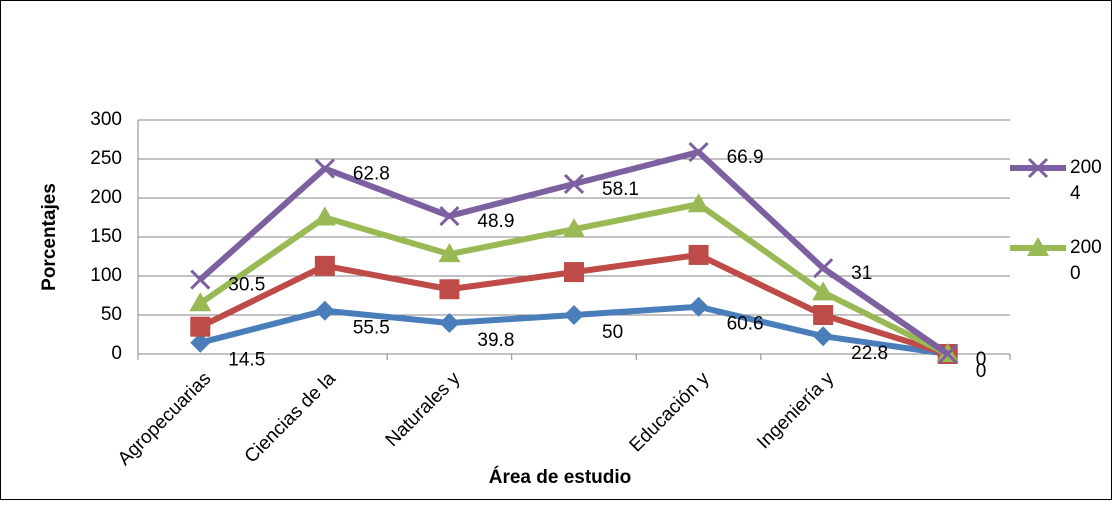 This screenshot has width=1113, height=506. I want to click on data-label: 22.8, so click(869, 353).